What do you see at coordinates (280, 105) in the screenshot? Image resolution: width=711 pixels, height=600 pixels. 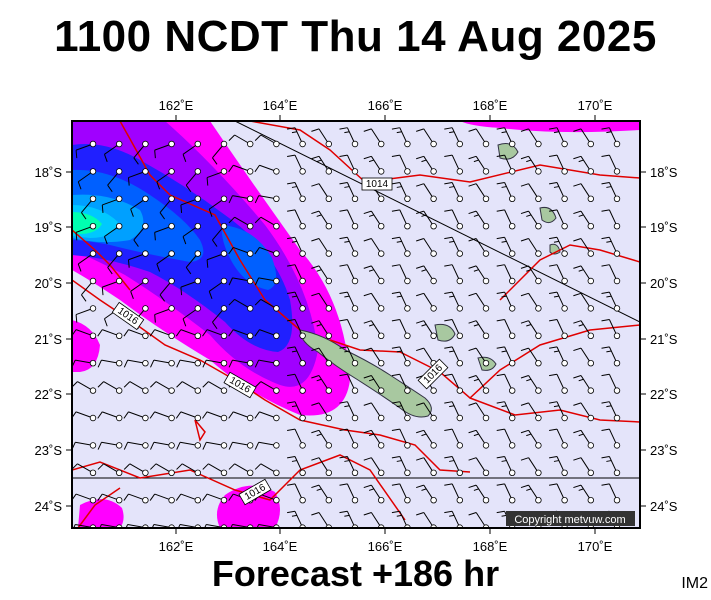 I see `top-lon-label: 164˚E` at bounding box center [280, 105].